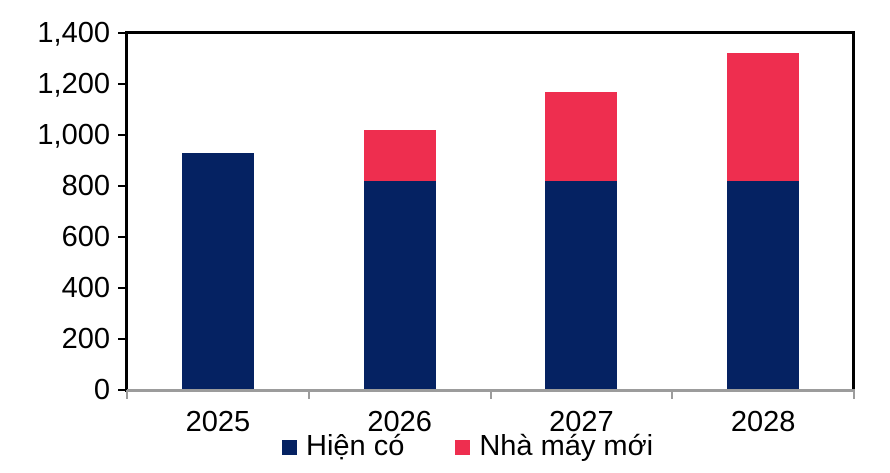  I want to click on plot-top-border, so click(490, 32).